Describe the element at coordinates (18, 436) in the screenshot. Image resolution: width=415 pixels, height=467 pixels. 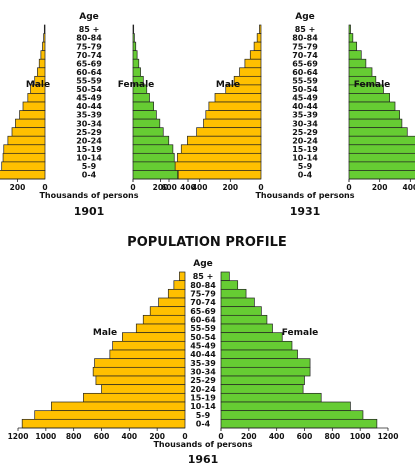
I see `x-tick-label: 1200` at that location.